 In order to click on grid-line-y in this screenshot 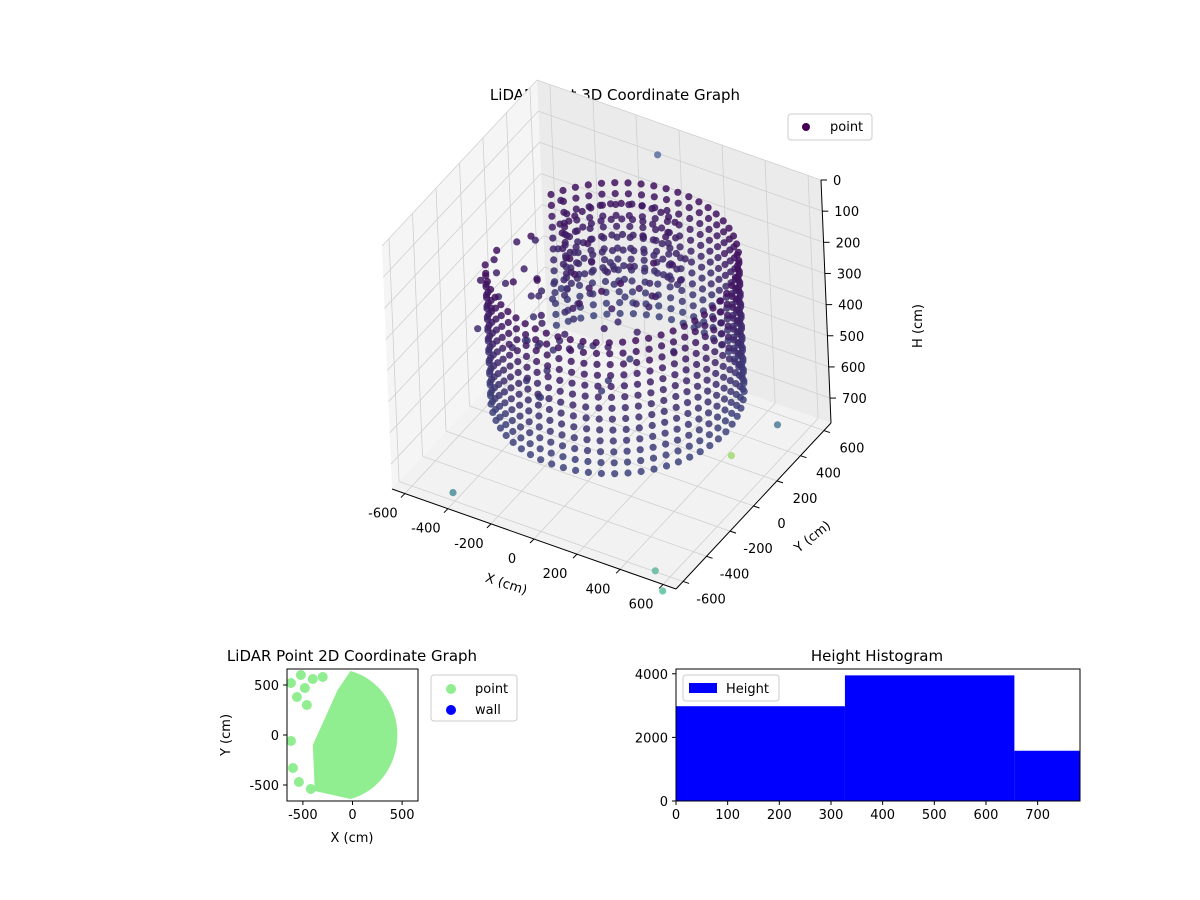, I will do `click(588, 481)`.